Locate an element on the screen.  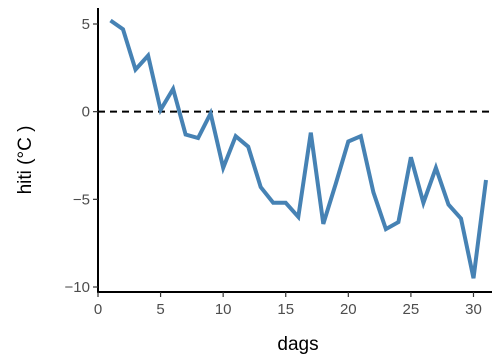
x-ticks: 0 5 10 15 20 25 30 is located at coordinates (288, 305).